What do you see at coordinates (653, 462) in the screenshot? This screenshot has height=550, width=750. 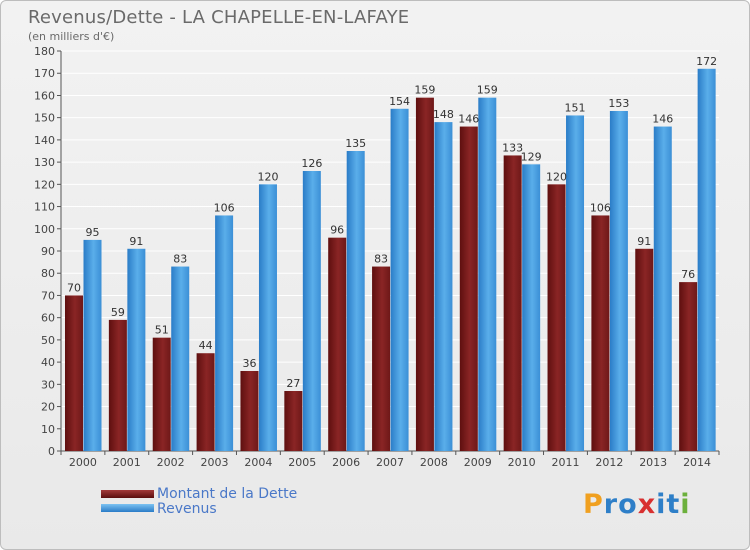 I see `x-tick-label: 2013` at bounding box center [653, 462].